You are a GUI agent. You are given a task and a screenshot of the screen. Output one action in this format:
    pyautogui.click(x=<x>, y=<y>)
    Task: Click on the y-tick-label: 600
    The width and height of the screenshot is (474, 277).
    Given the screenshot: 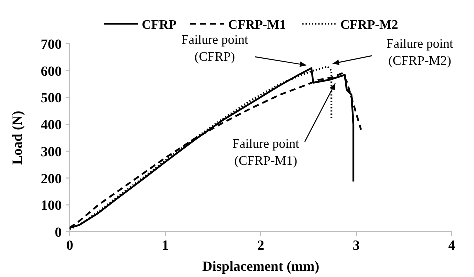 What is the action you would take?
    pyautogui.click(x=51, y=72)
    